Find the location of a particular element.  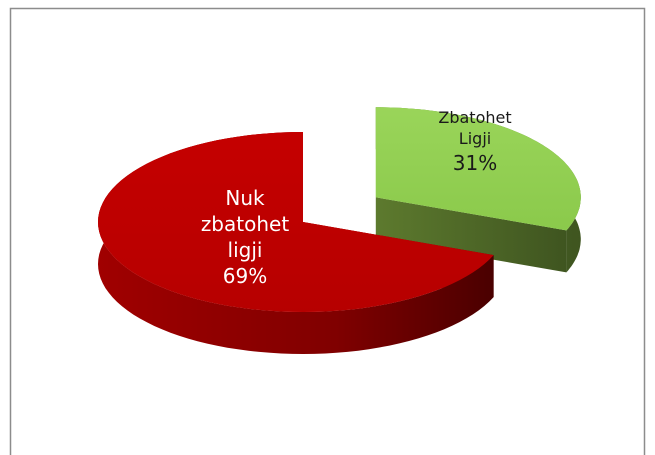

slice-label: Nuk zbatohet ligji 69% is located at coordinates (245, 237).